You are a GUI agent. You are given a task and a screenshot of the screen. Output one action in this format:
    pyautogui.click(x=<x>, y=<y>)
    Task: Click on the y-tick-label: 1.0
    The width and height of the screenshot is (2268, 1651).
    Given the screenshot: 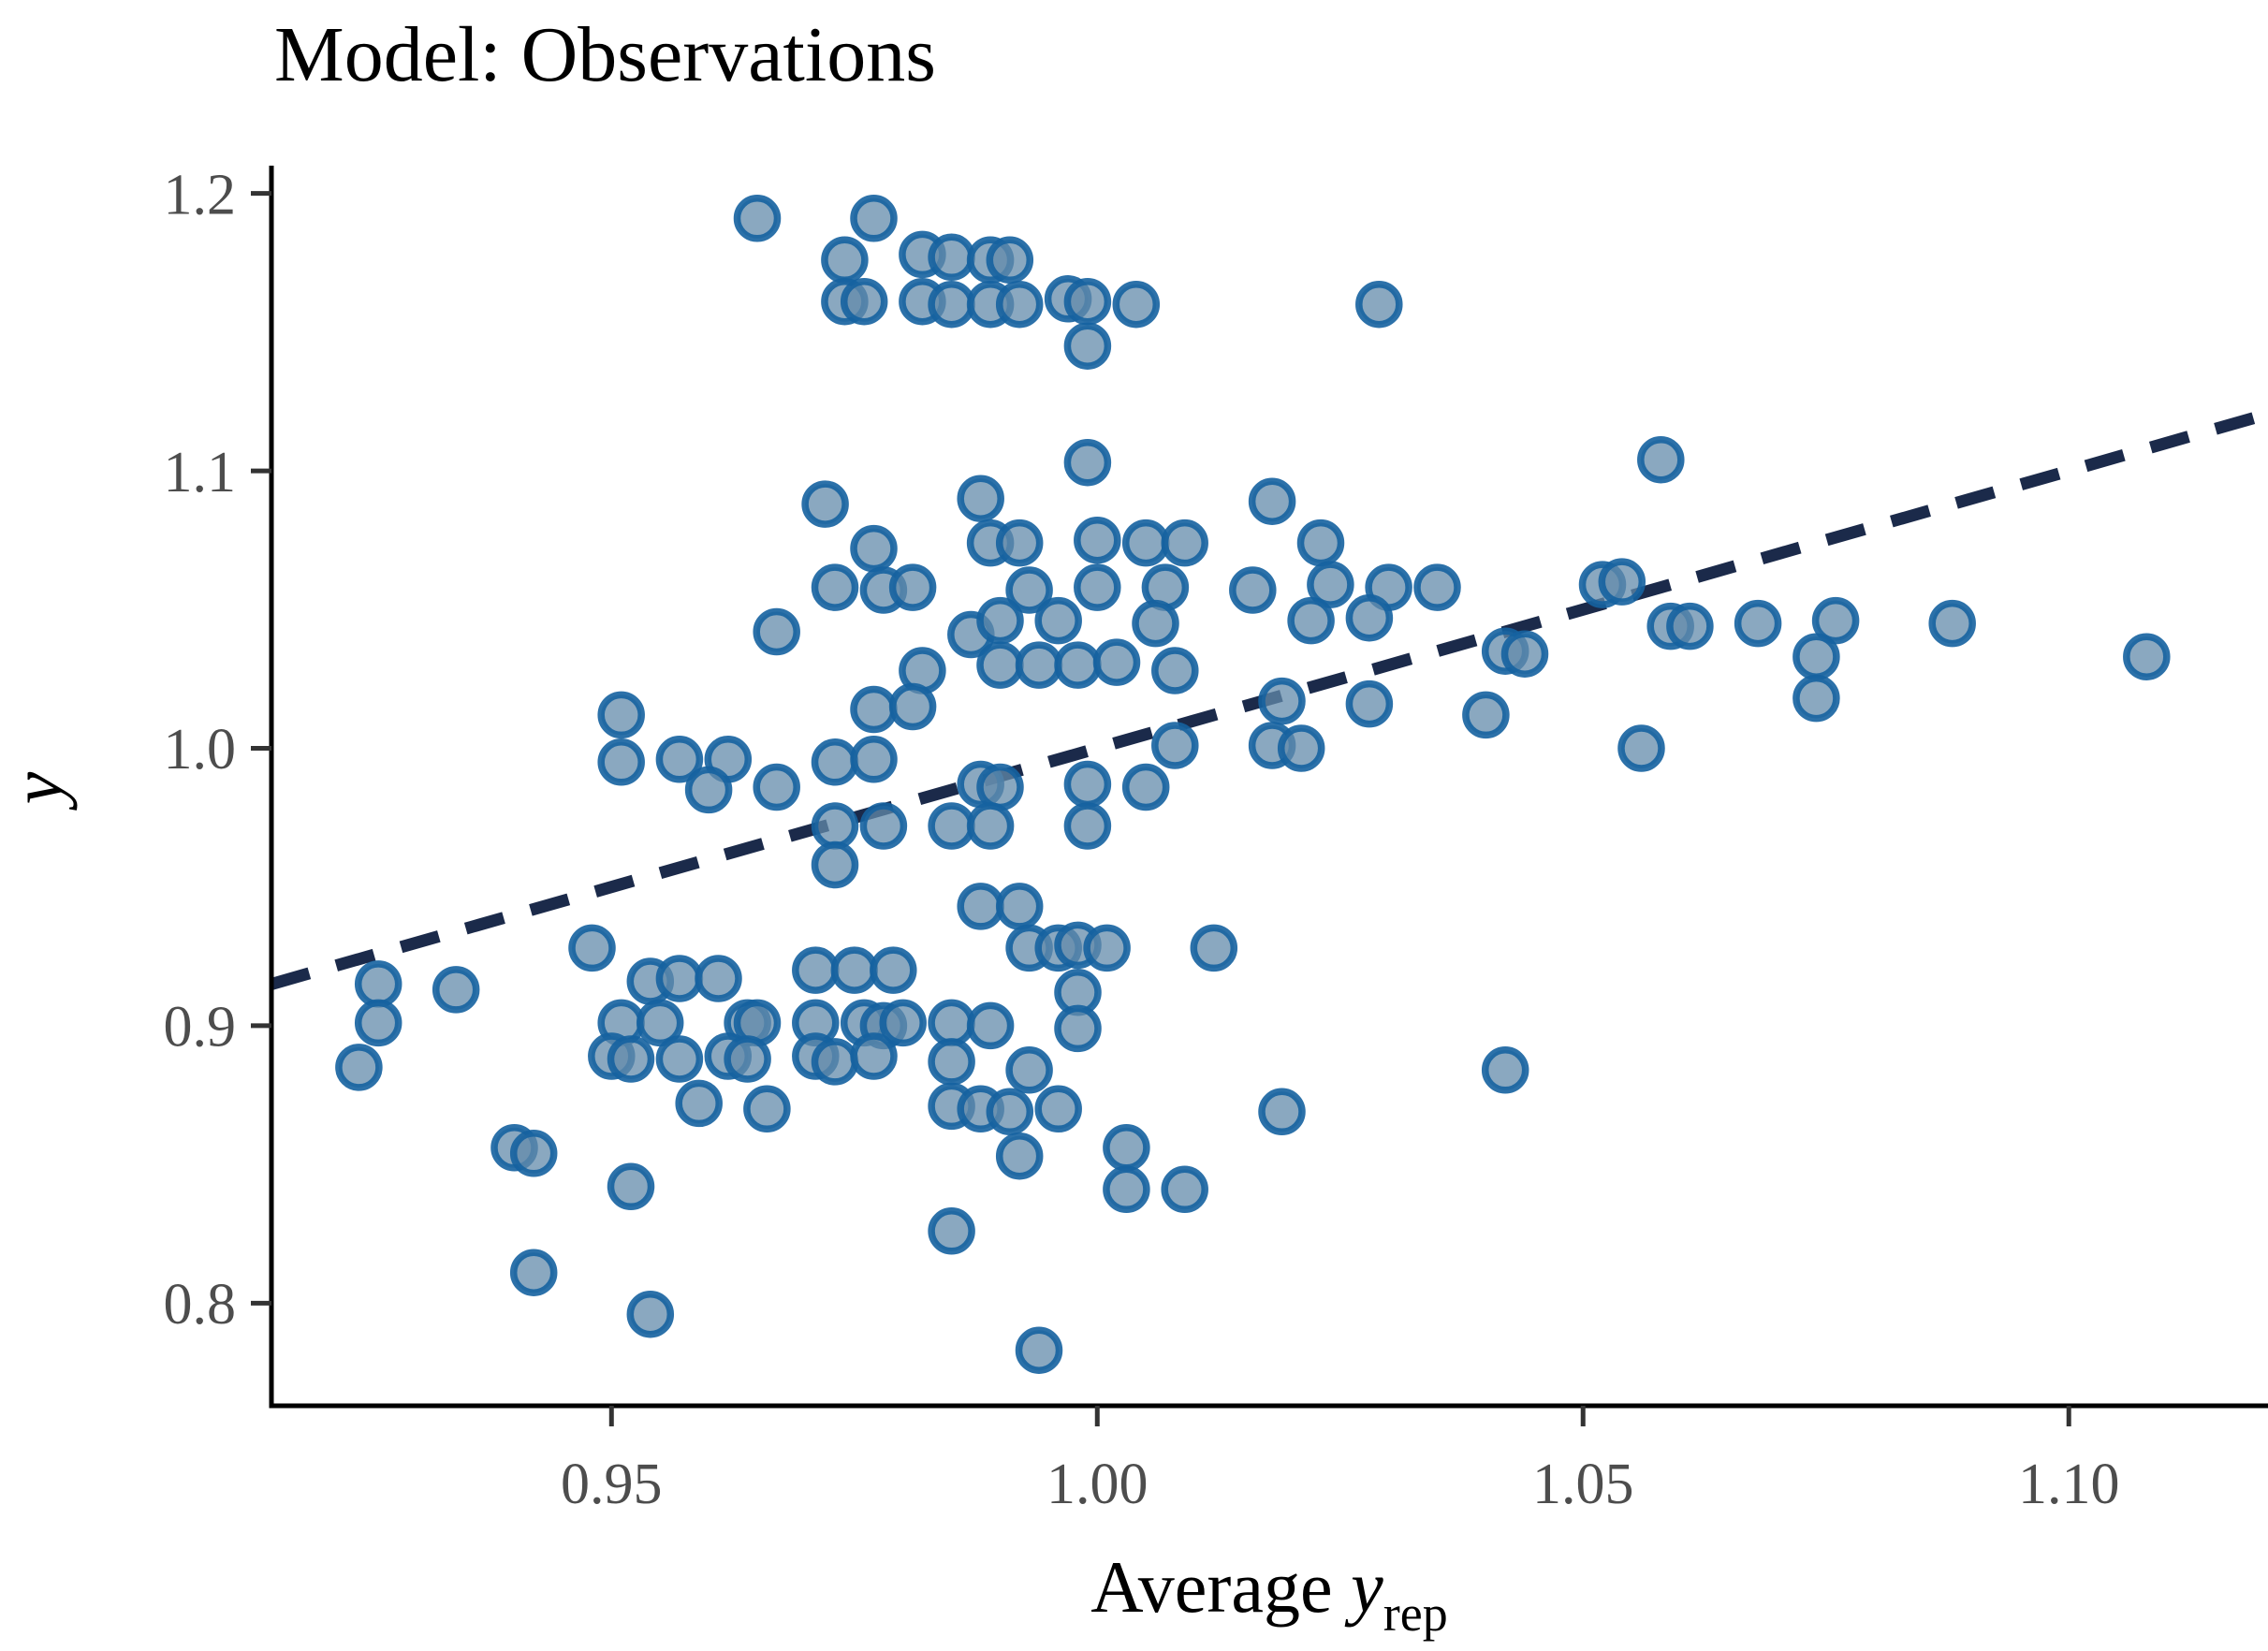 What is the action you would take?
    pyautogui.click(x=200, y=750)
    